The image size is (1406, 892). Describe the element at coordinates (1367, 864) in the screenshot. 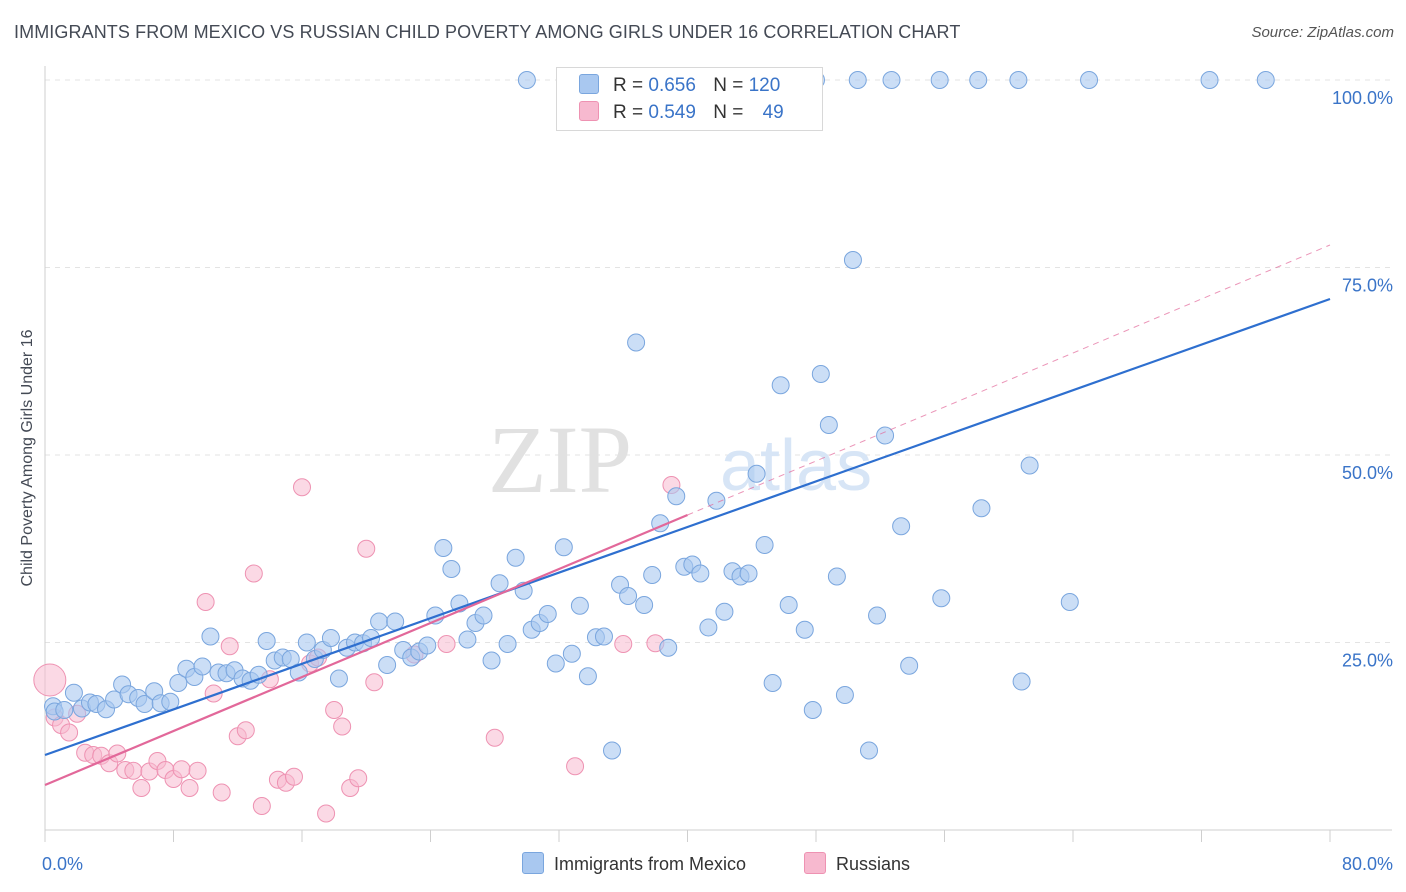

I see `x-tick-label-max: 80.0%` at that location.